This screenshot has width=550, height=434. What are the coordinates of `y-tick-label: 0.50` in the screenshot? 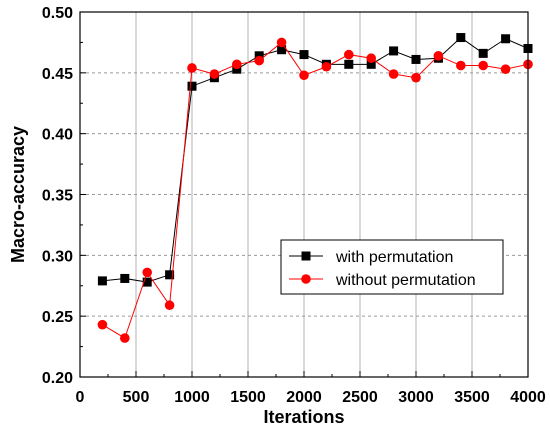 It's located at (57, 13).